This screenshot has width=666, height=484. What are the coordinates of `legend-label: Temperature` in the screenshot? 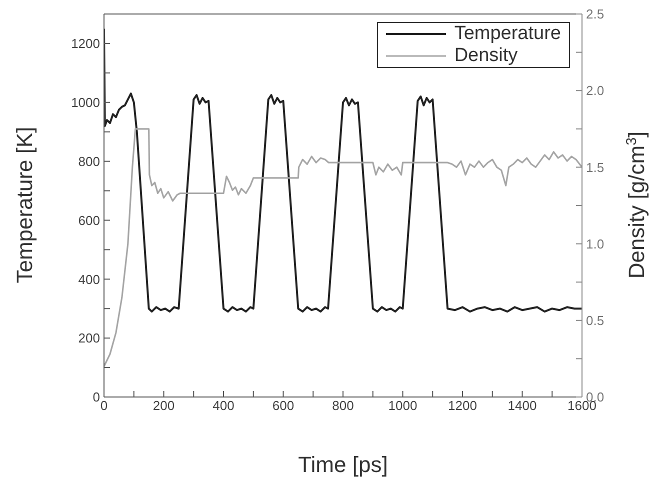 It's located at (507, 34).